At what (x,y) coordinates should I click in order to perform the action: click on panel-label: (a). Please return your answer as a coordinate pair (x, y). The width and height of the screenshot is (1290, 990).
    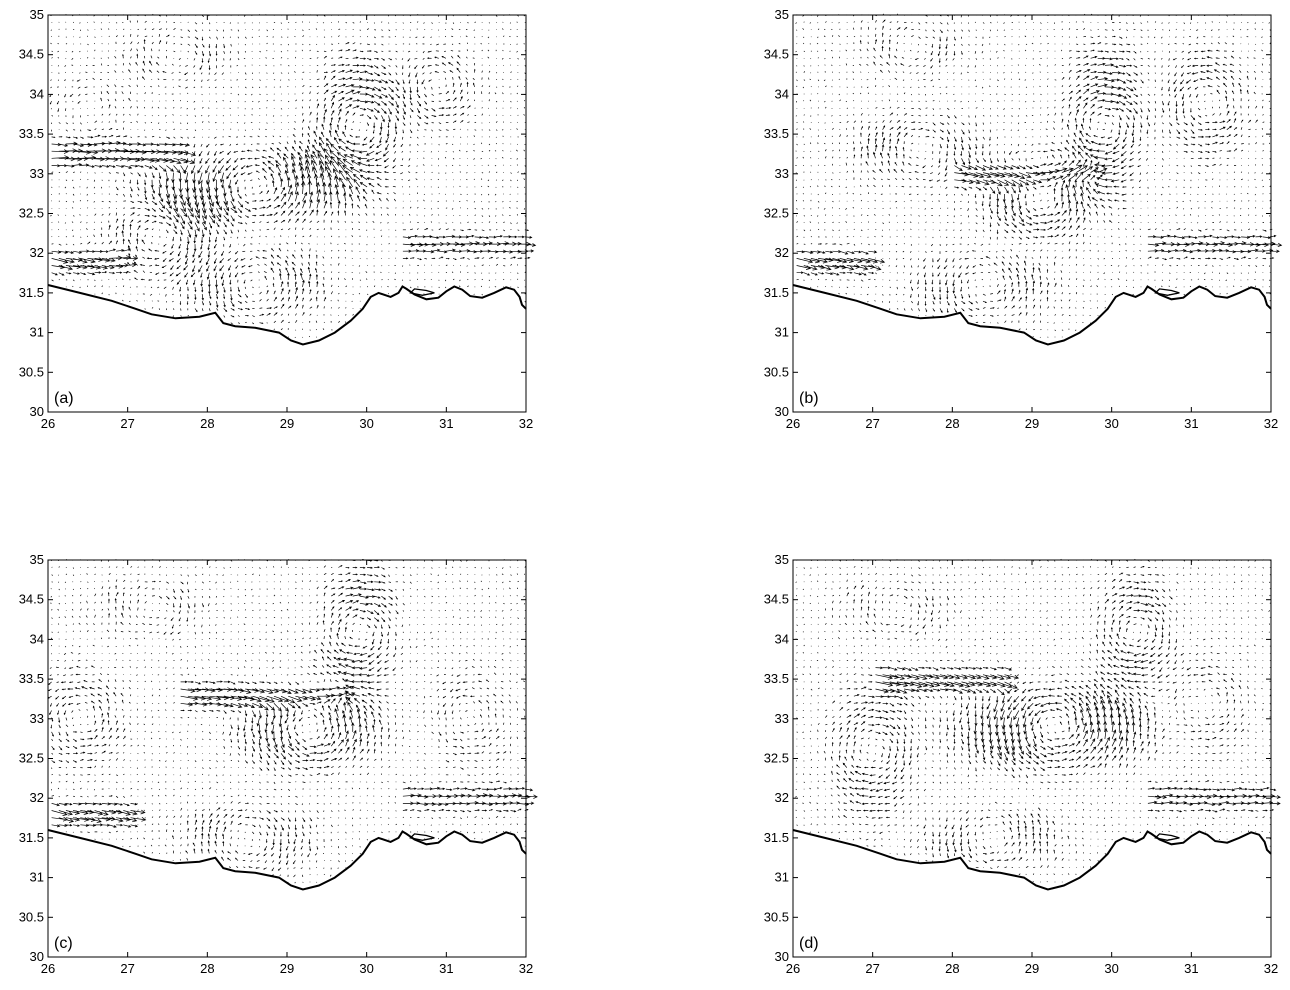
    Looking at the image, I should click on (64, 398).